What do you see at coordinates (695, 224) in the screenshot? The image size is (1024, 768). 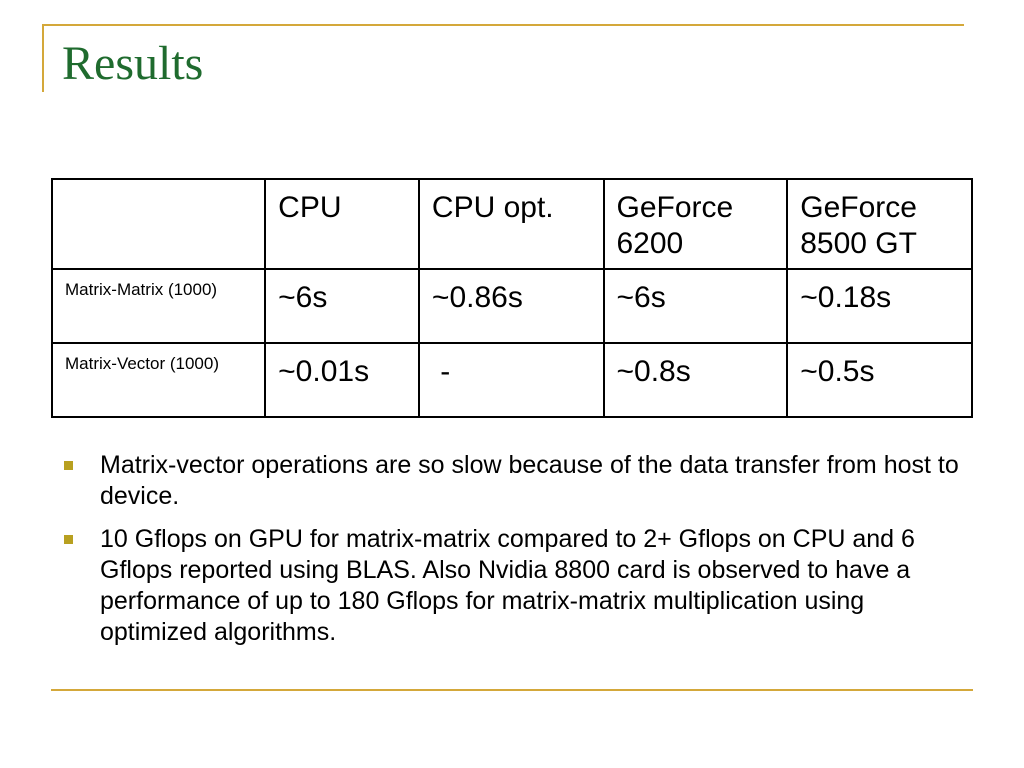 I see `header-cell-geforce-6200: GeForce 6200` at bounding box center [695, 224].